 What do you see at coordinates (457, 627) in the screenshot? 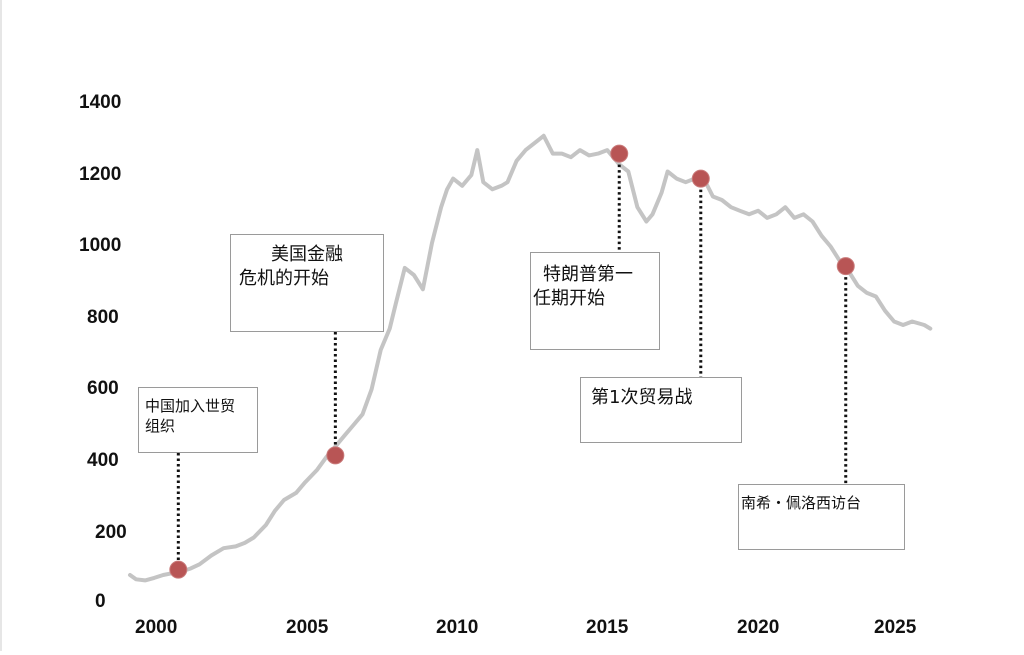
I see `x-tick-label: 2010` at bounding box center [457, 627].